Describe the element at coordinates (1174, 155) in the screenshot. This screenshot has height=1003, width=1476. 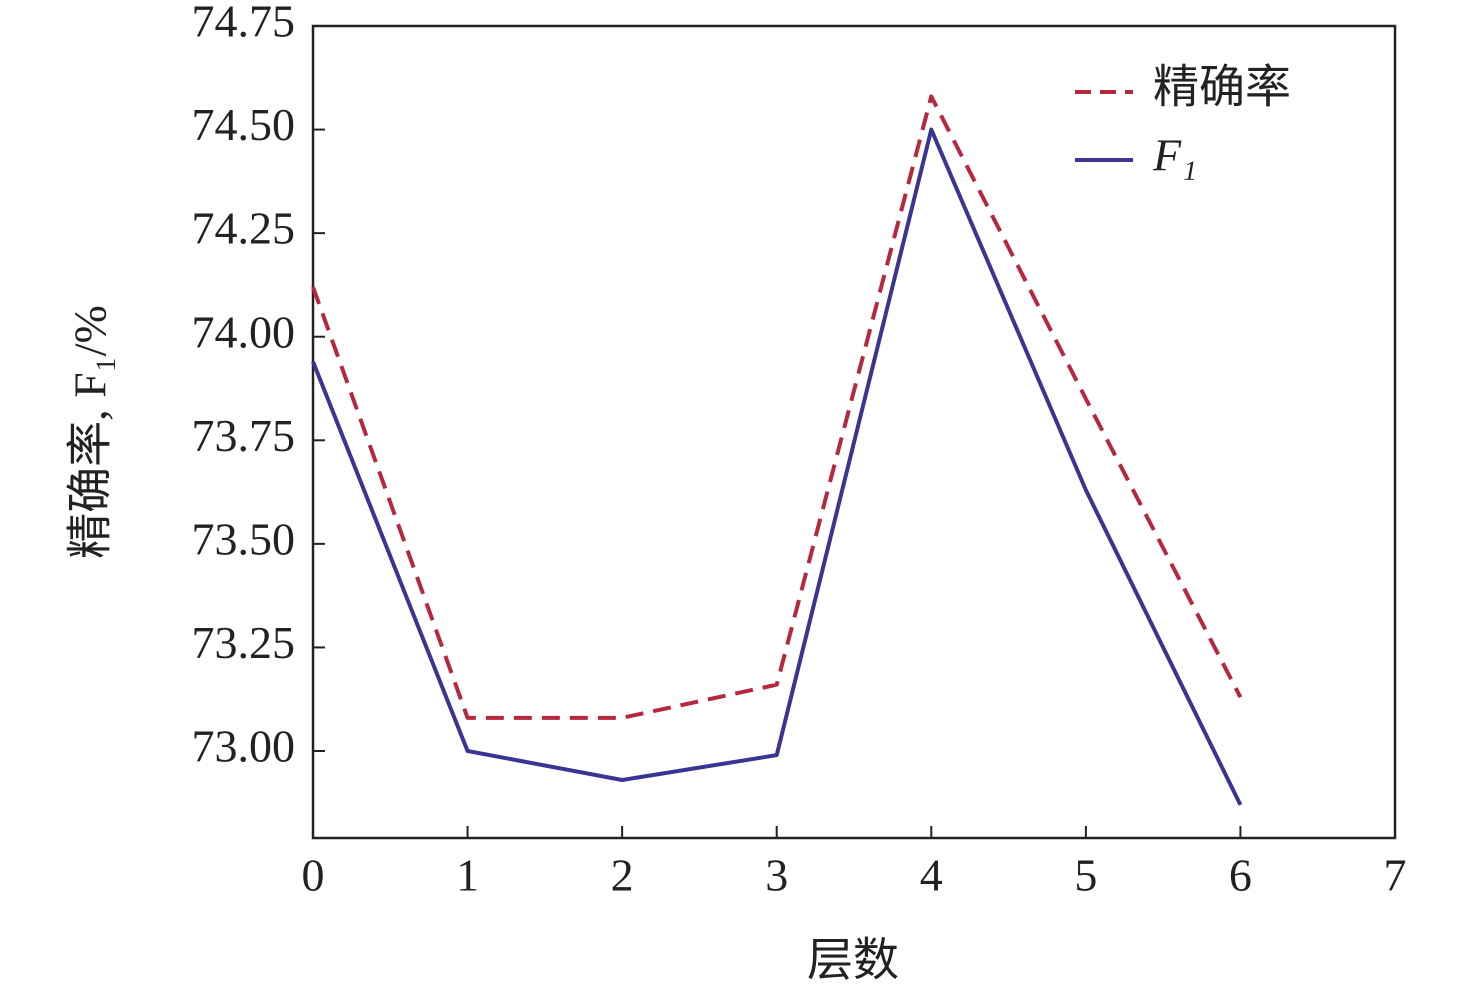
I see `legend-label: F₁` at that location.